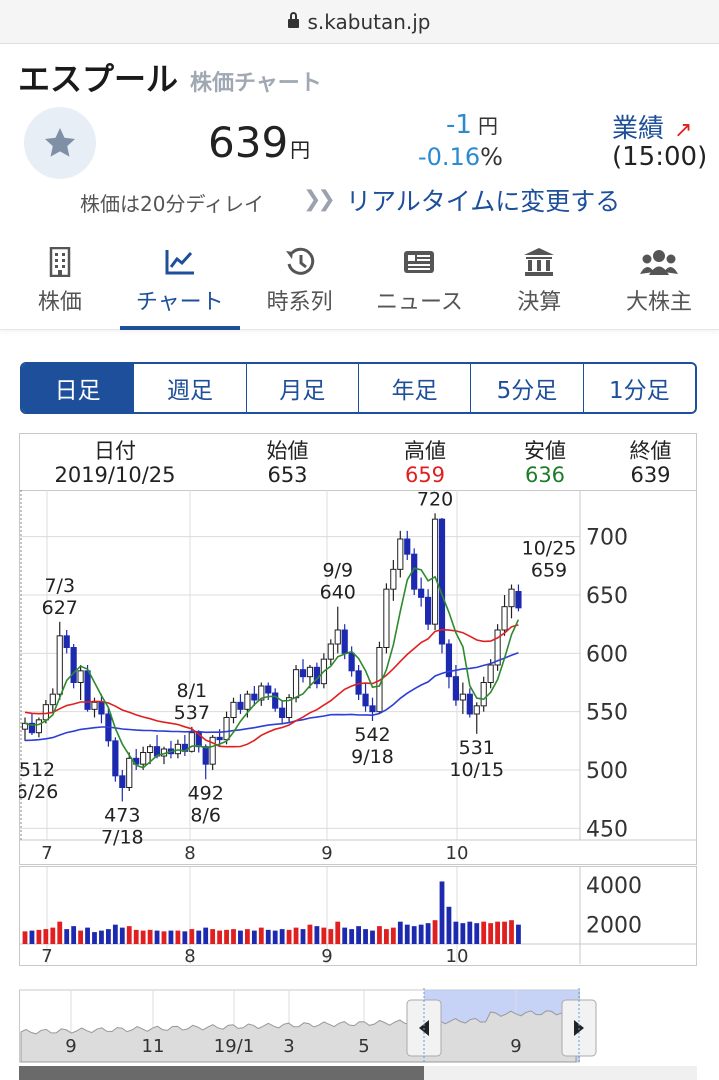 This screenshot has height=1080, width=719. What do you see at coordinates (545, 450) in the screenshot?
I see `low-label: 安値` at bounding box center [545, 450].